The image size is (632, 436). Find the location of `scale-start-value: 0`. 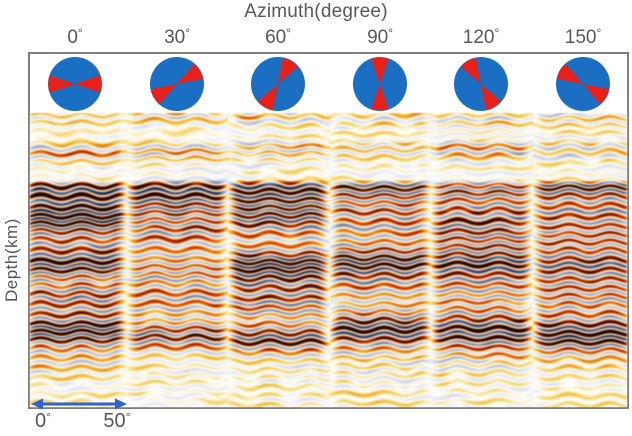

scale-start-value: 0 is located at coordinates (40, 421).